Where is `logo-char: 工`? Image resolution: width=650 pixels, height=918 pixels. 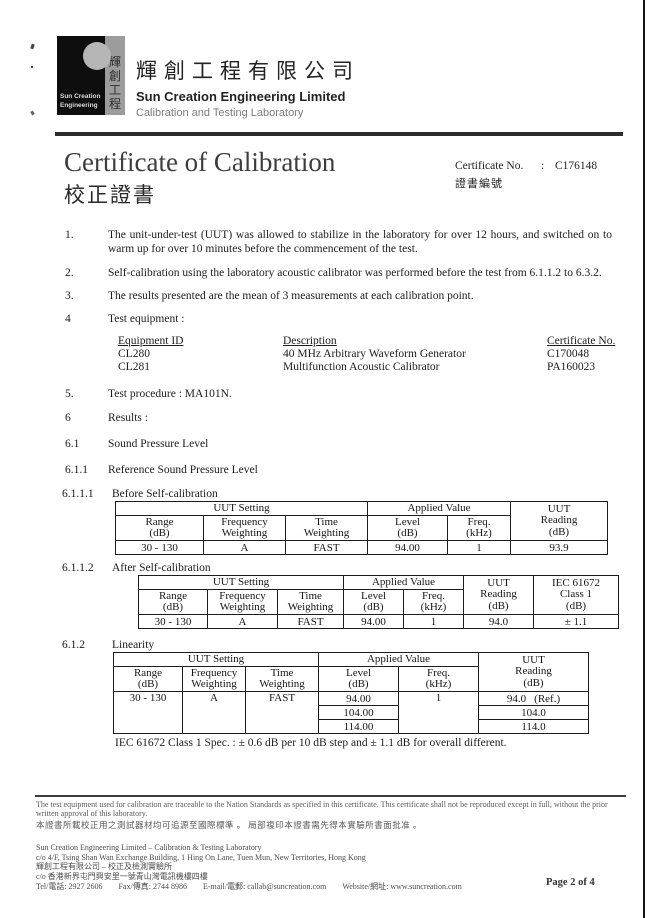 logo-char: 工 is located at coordinates (114, 90).